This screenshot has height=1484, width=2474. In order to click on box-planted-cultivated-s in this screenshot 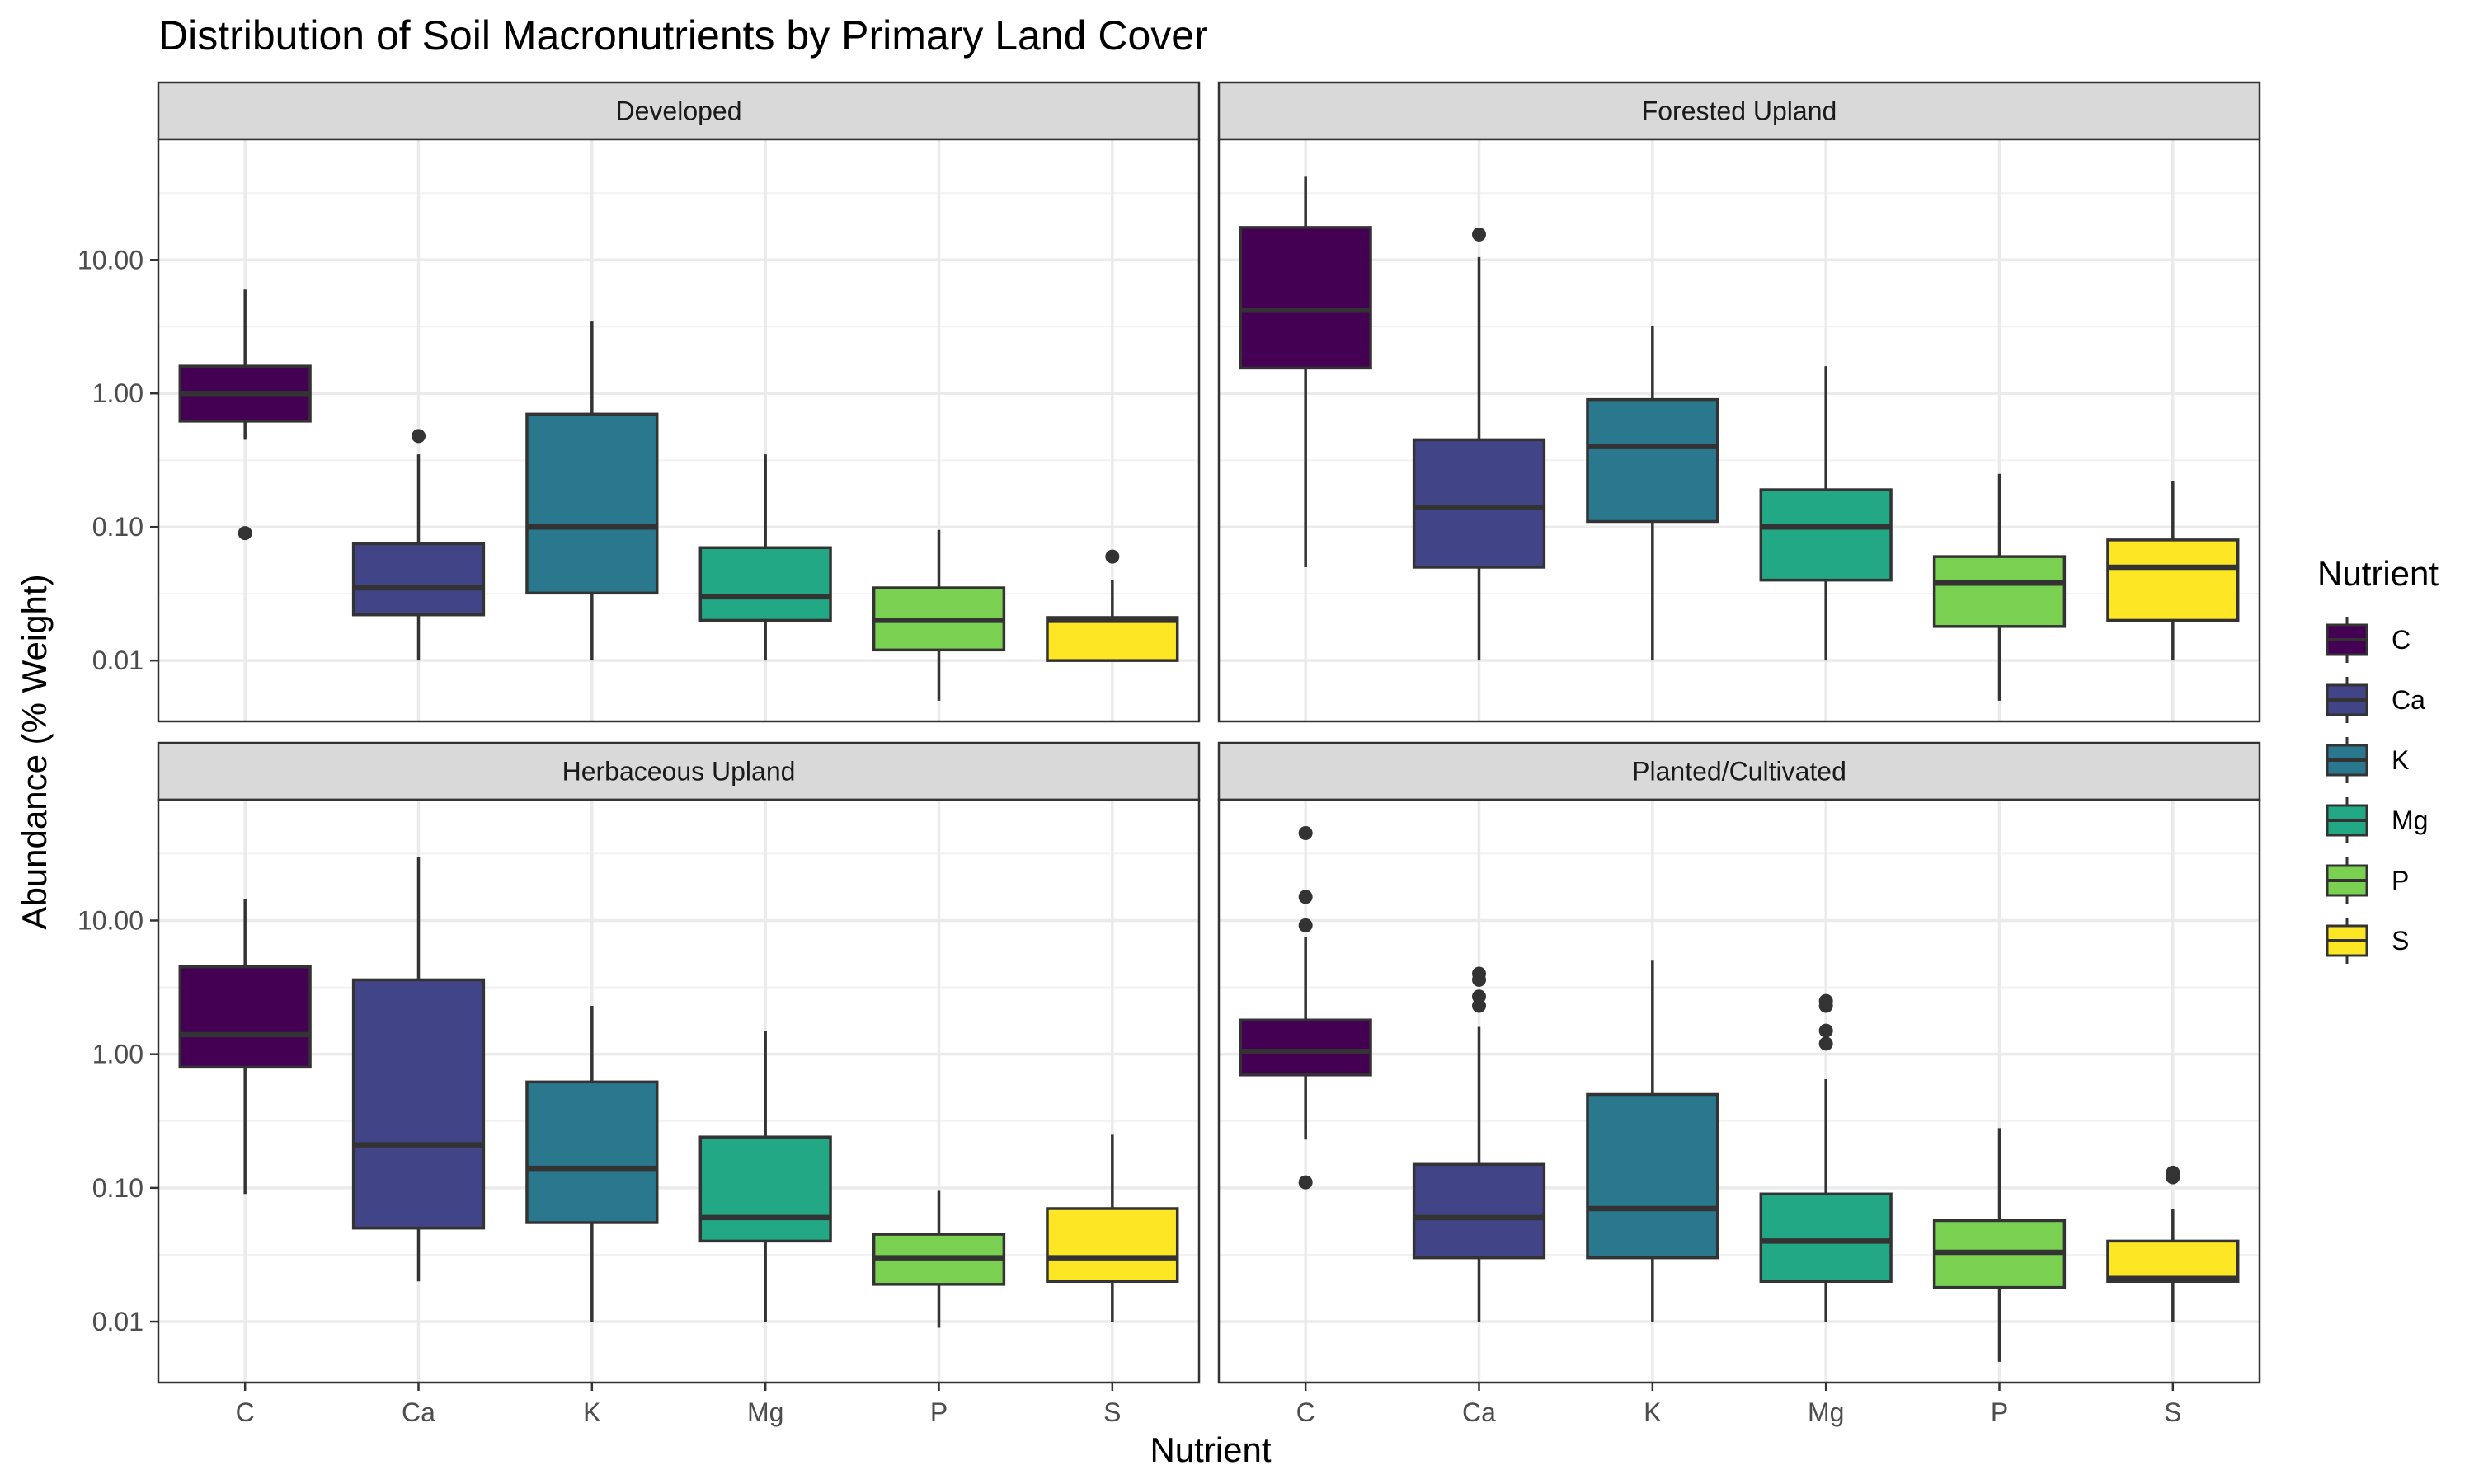, I will do `click(2173, 1243)`.